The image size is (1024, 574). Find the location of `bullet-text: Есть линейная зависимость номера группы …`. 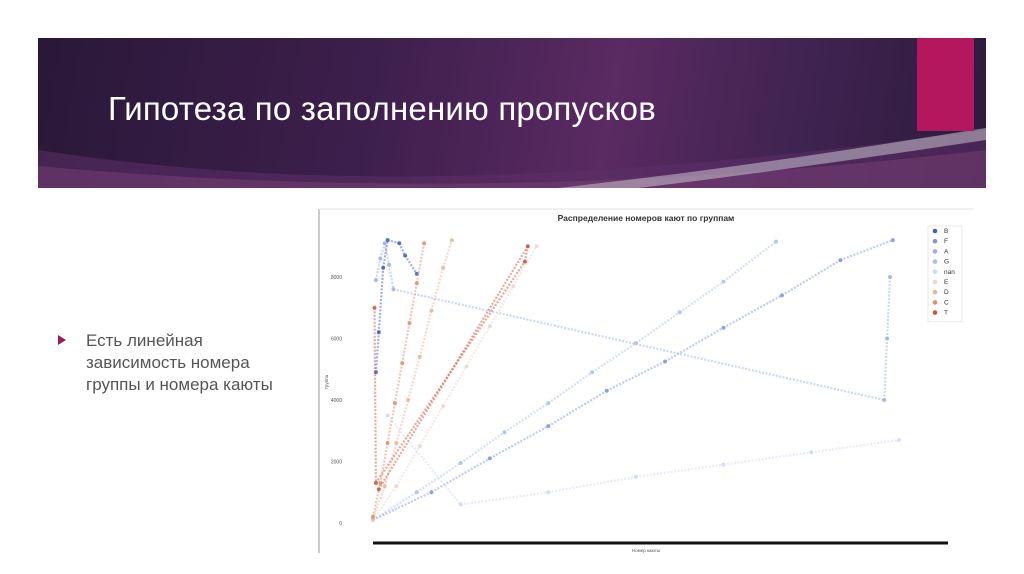

bullet-text: Есть линейная зависимость номера группы … is located at coordinates (179, 362).